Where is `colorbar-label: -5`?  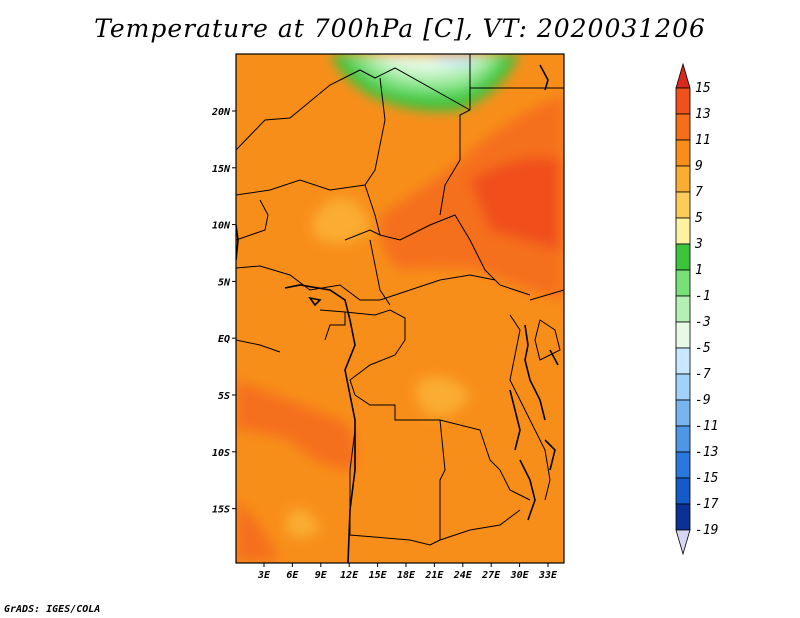
colorbar-label: -5 is located at coordinates (703, 348).